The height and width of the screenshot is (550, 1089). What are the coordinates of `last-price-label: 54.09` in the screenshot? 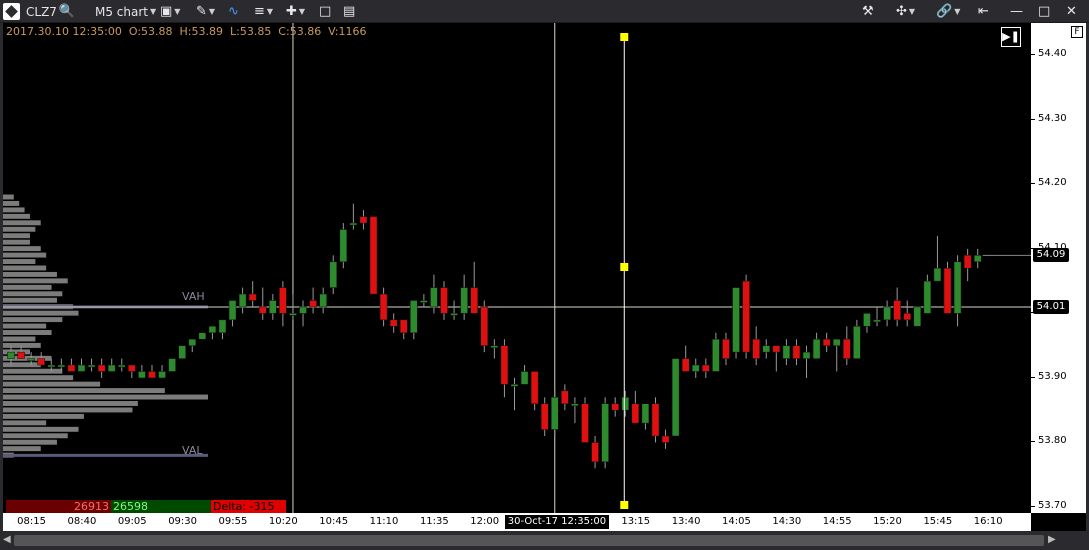 It's located at (1051, 255).